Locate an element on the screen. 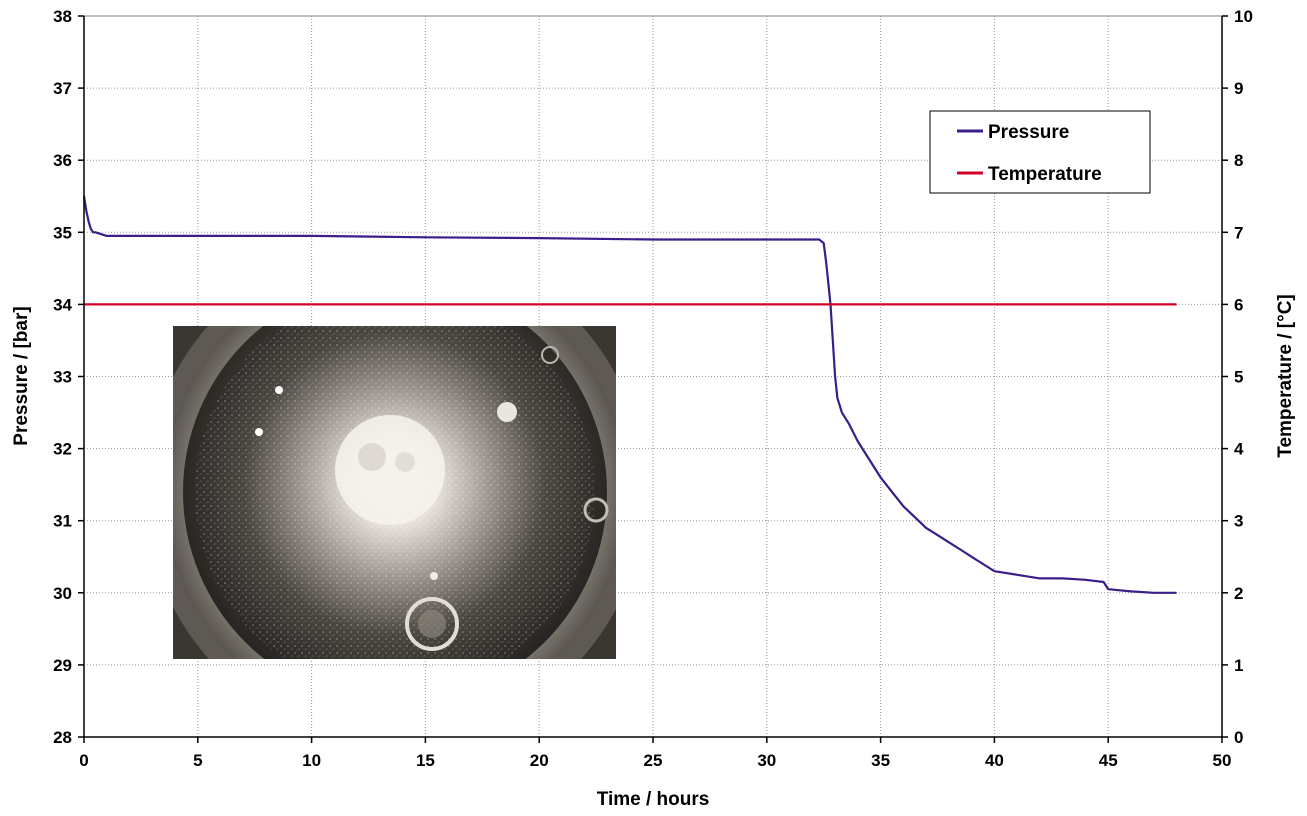 Image resolution: width=1307 pixels, height=816 pixels. x-tick-label: 10 is located at coordinates (311, 760).